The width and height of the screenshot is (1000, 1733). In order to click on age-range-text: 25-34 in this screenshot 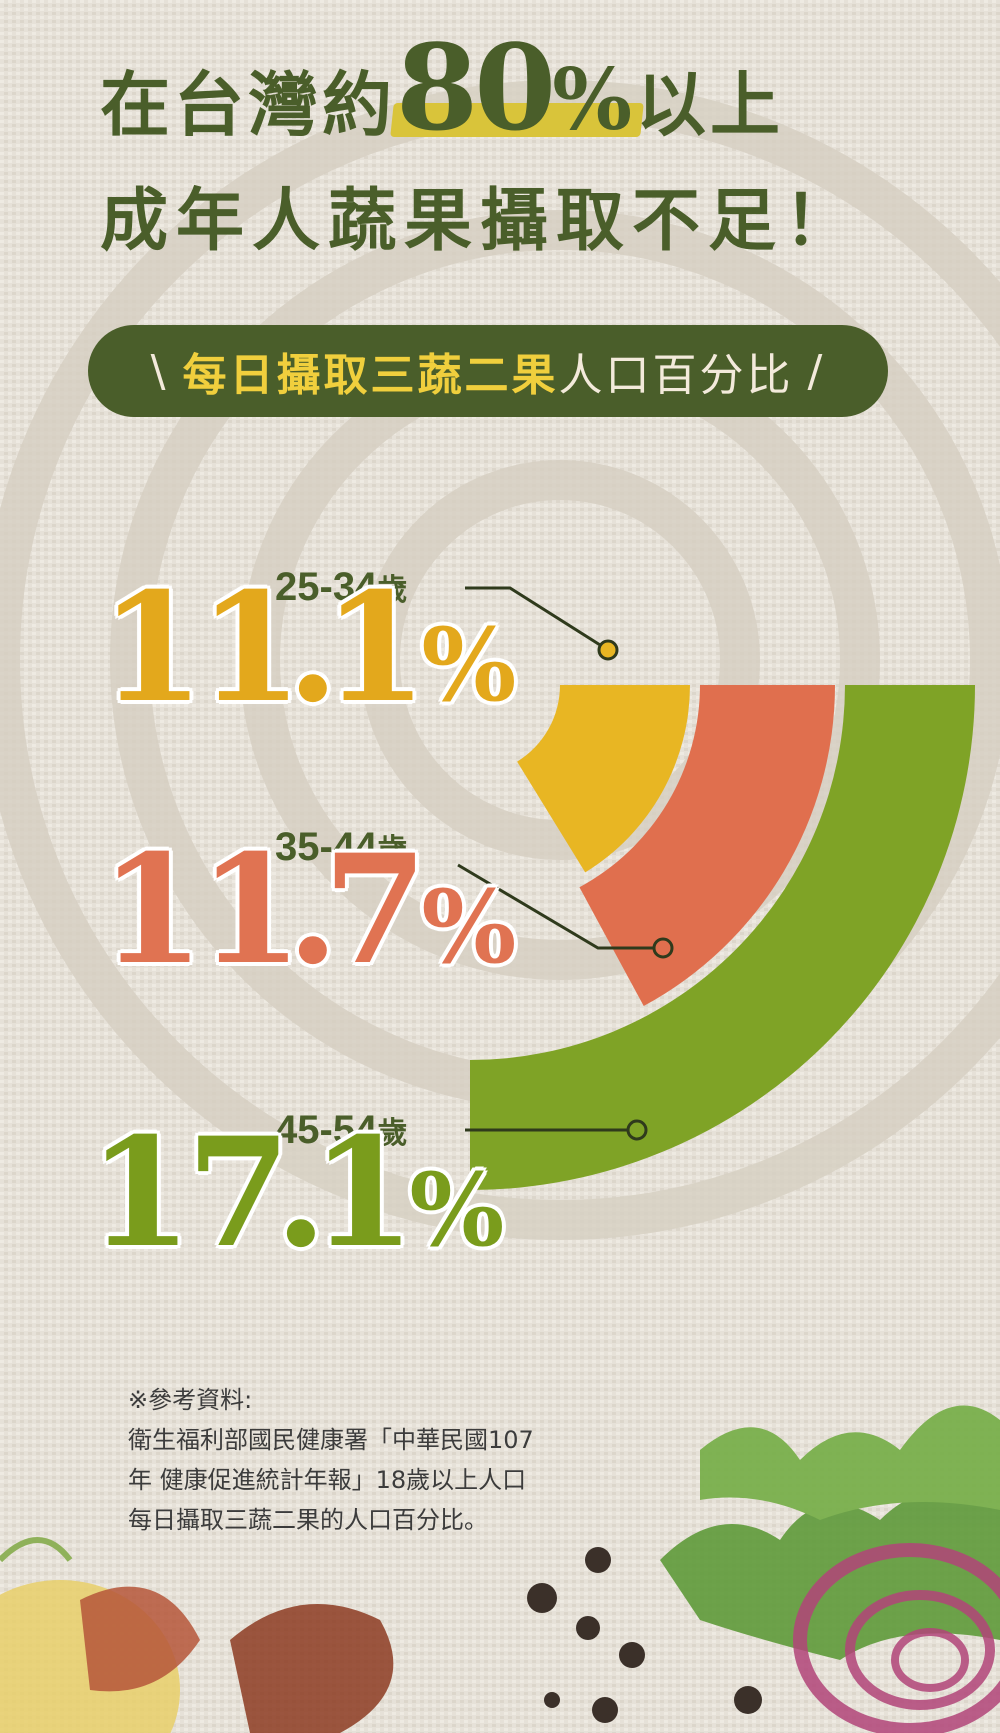, I will do `click(326, 587)`.